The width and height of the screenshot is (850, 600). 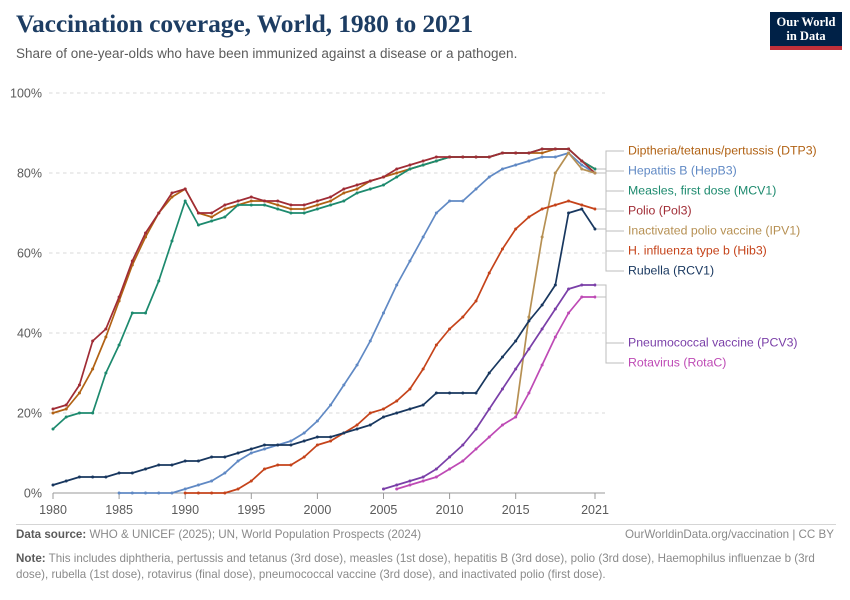 What do you see at coordinates (698, 204) in the screenshot?
I see `legend-entry-4: Inactivated polio vaccine (IPV1)` at bounding box center [698, 204].